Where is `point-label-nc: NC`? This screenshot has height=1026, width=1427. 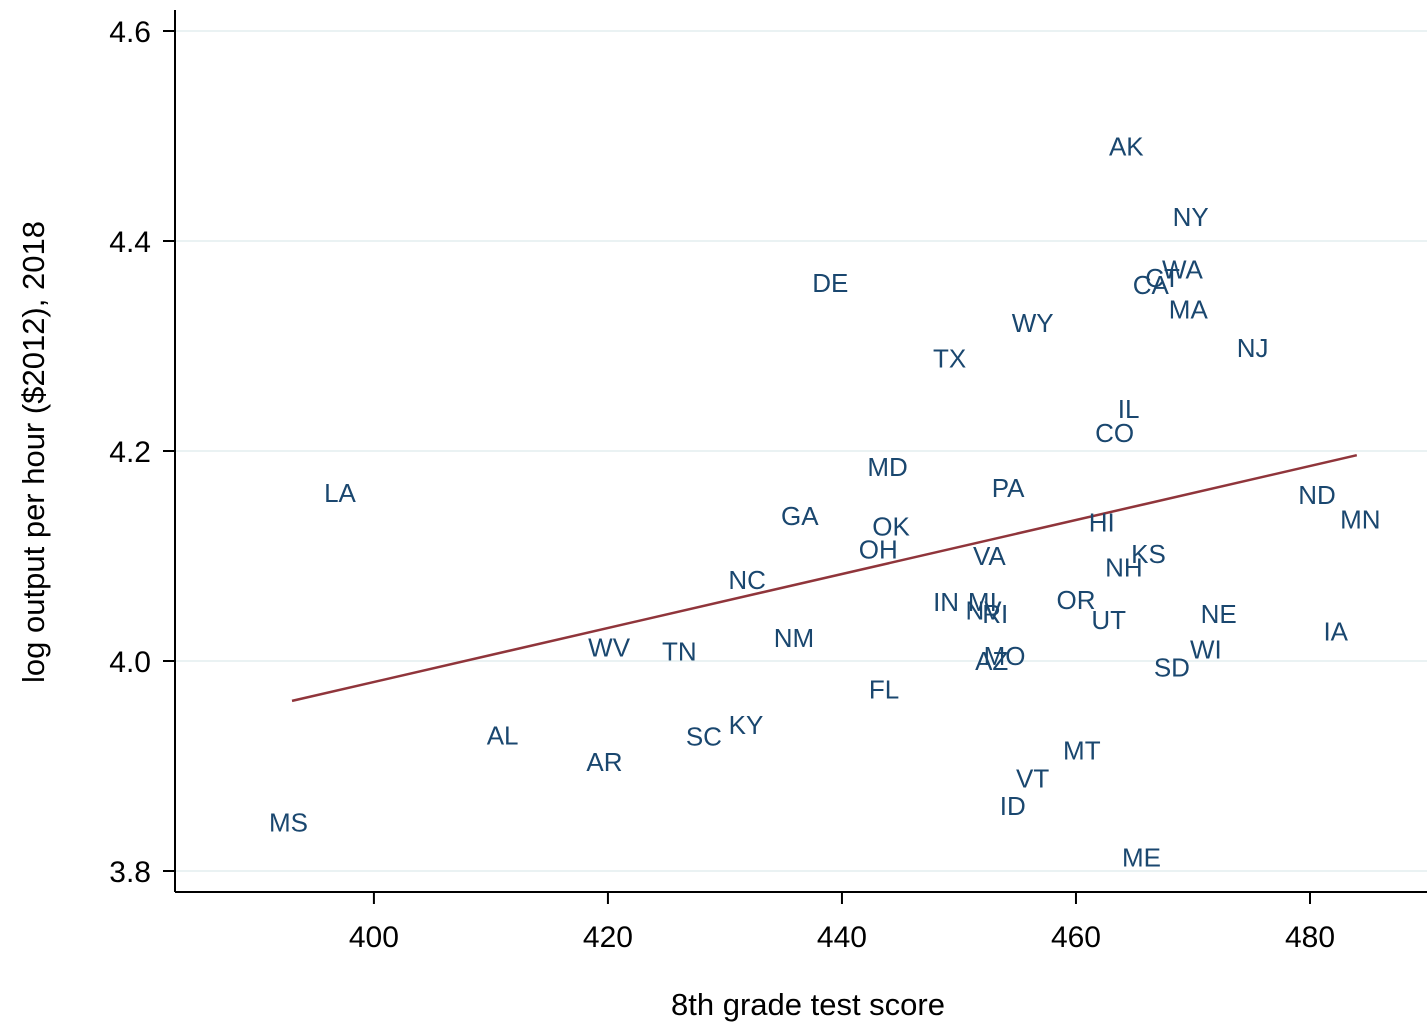
point-label-nc: NC is located at coordinates (747, 580).